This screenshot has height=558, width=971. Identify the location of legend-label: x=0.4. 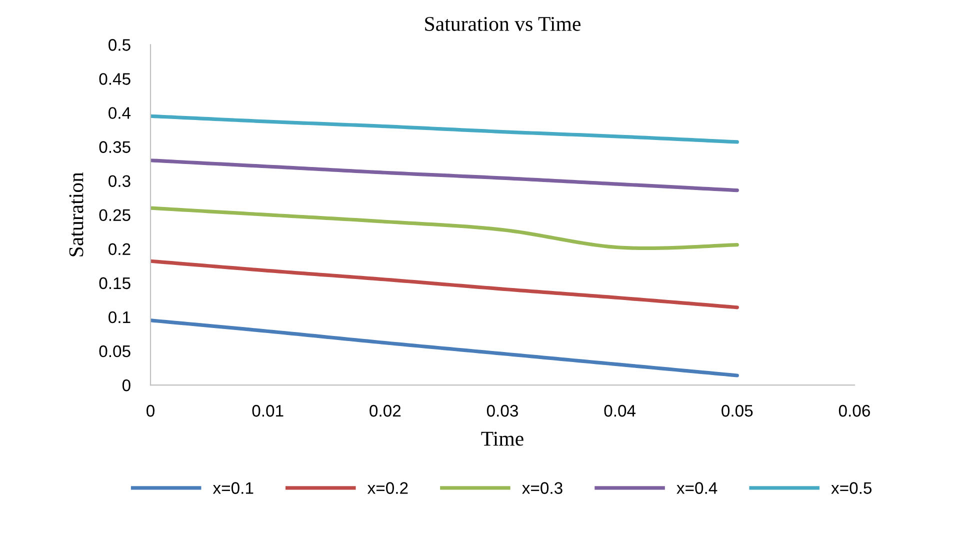
(697, 488).